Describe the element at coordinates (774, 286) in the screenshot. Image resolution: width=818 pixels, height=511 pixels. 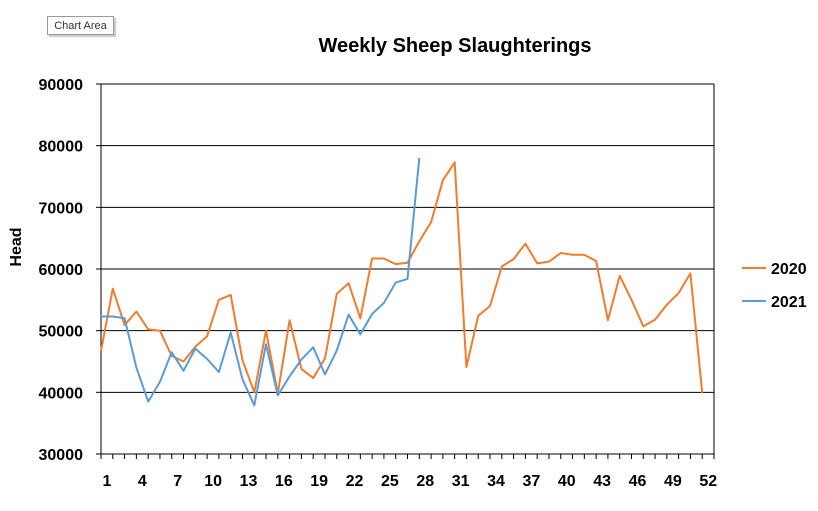
I see `legend: 2020 2021` at that location.